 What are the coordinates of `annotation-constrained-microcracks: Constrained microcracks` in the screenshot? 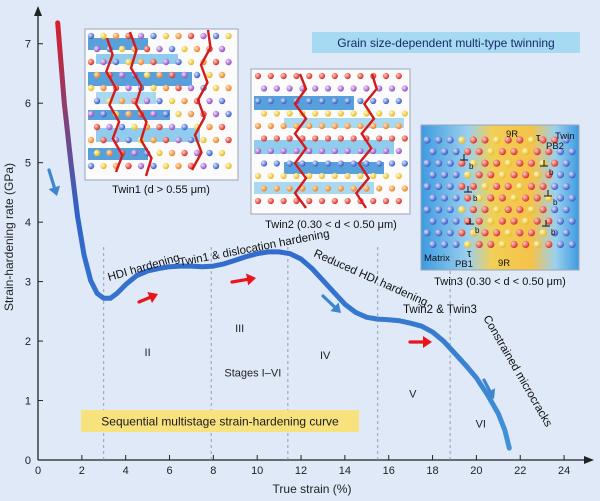 It's located at (517, 372).